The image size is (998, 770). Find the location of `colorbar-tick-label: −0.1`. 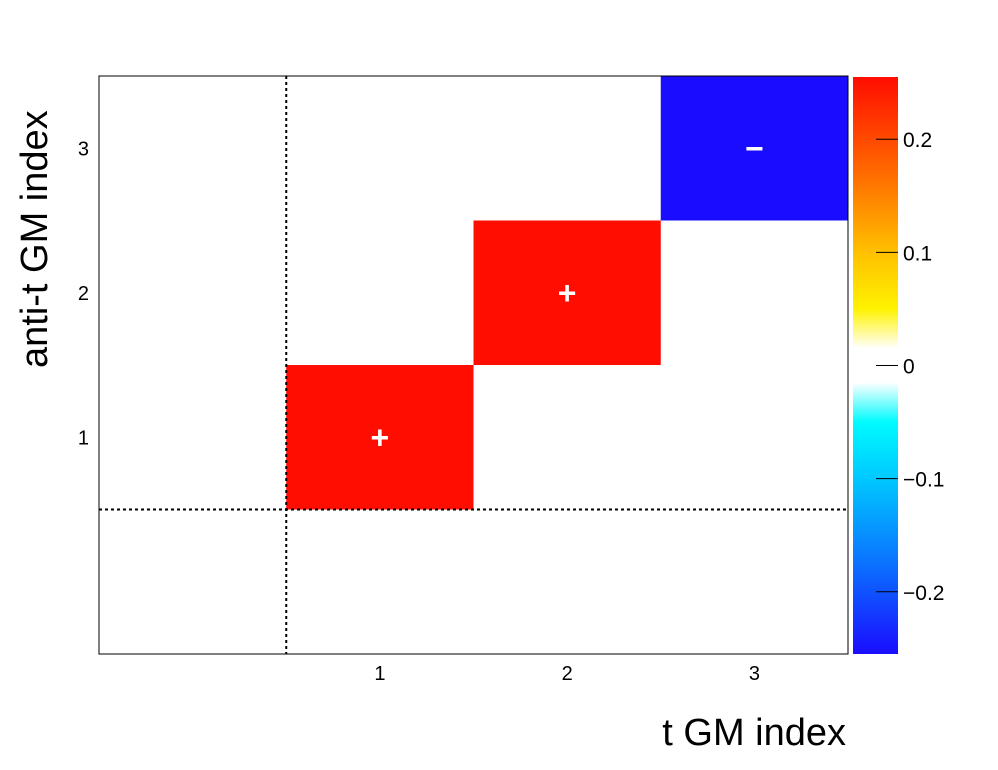

colorbar-tick-label: −0.1 is located at coordinates (923, 480).